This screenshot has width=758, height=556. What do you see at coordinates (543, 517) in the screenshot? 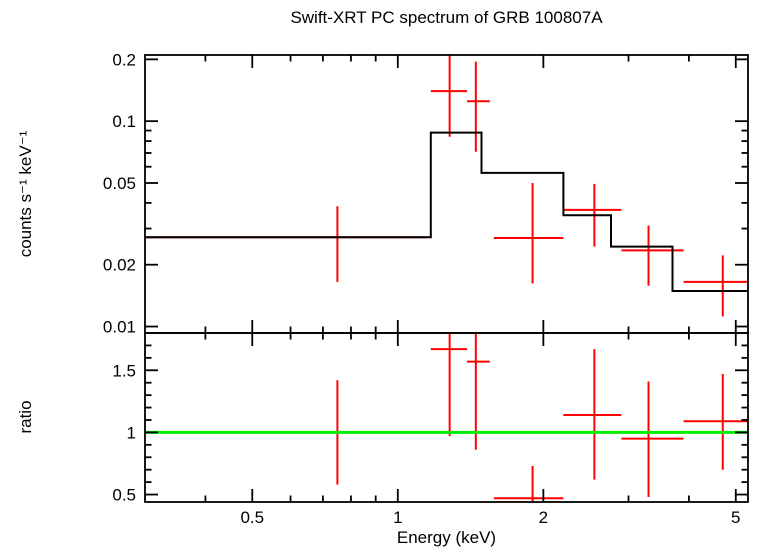
I see `tick-label: 2` at bounding box center [543, 517].